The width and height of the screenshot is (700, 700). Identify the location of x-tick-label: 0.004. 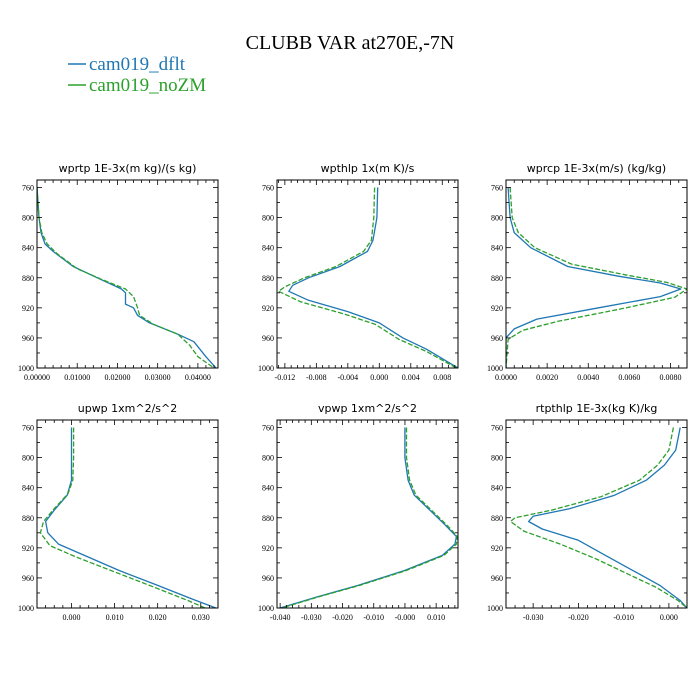
(411, 377).